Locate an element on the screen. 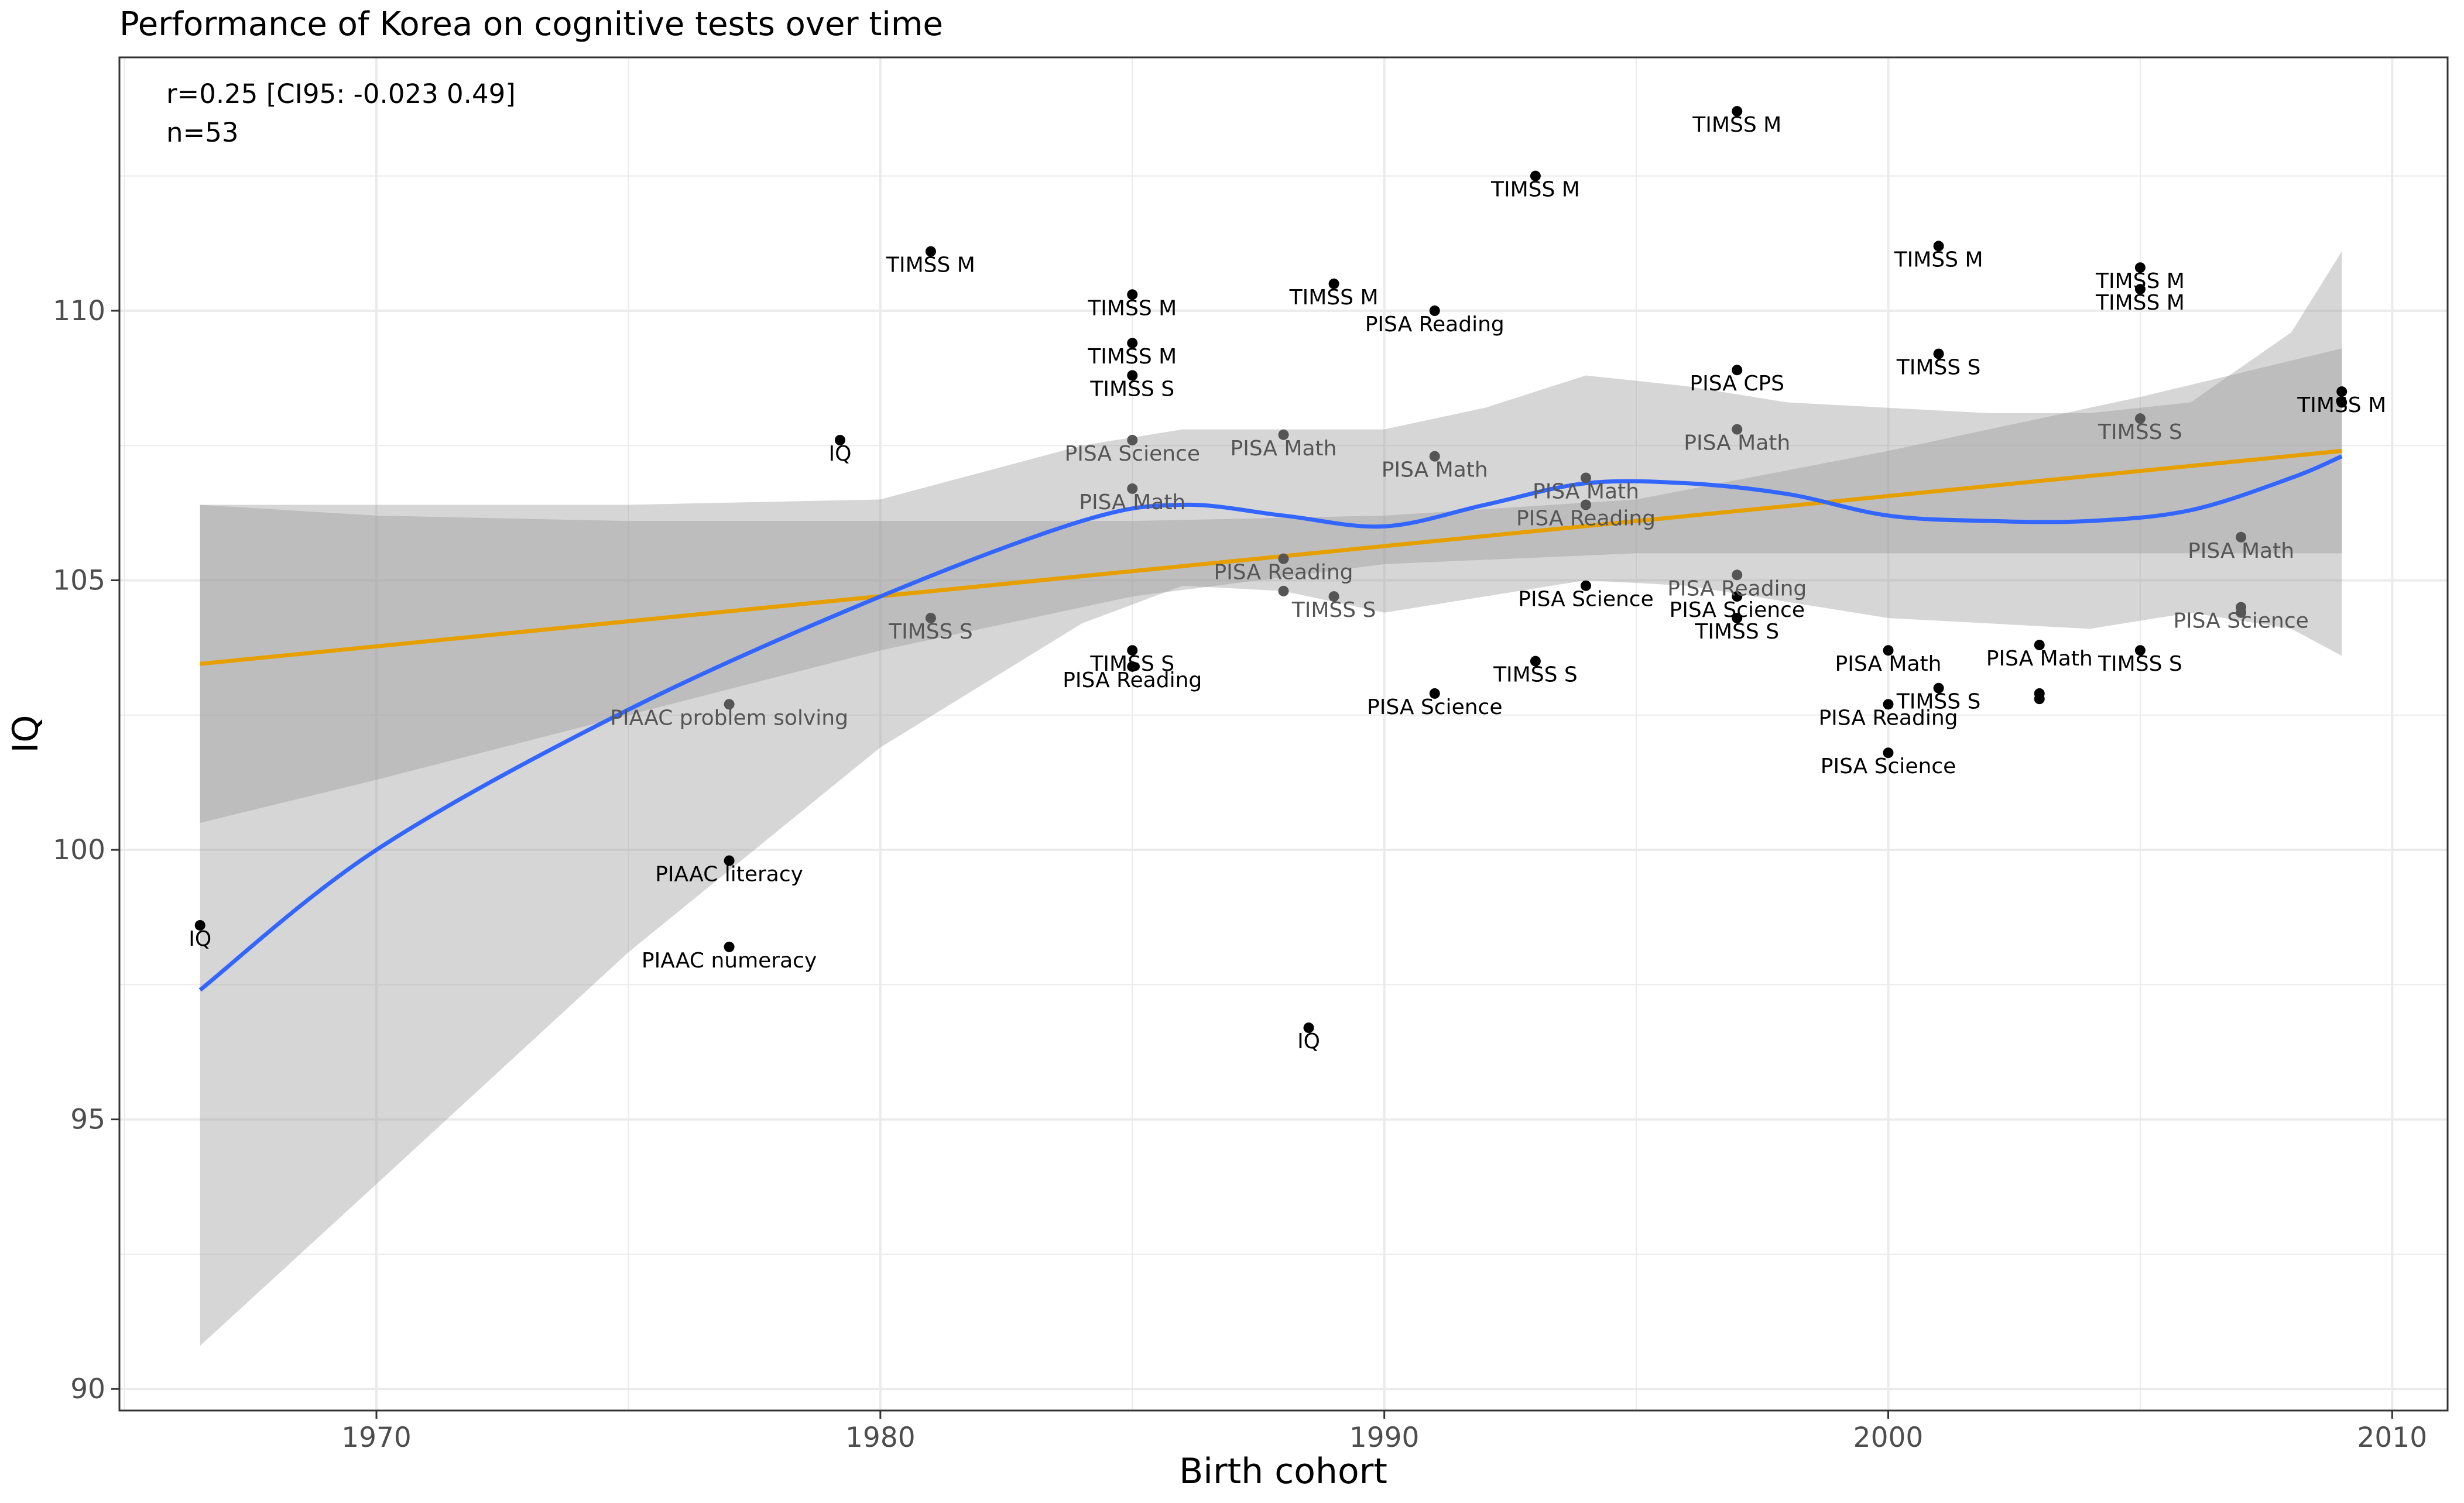 The width and height of the screenshot is (2464, 1503). x-tick-label: 2000 is located at coordinates (1888, 1438).